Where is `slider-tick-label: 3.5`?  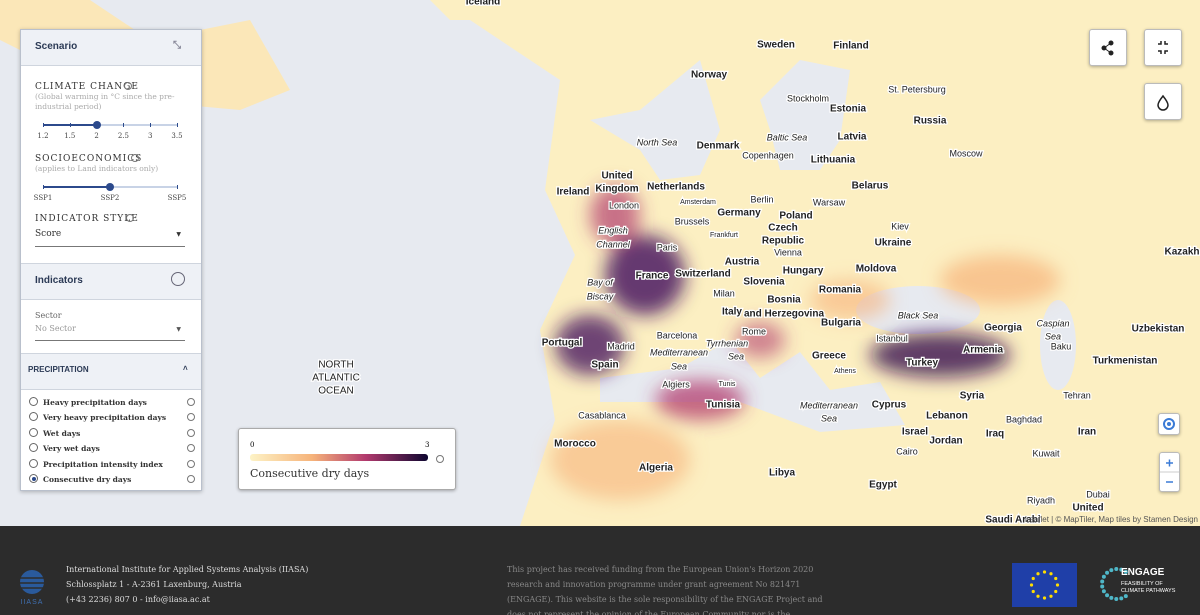
slider-tick-label: 3.5 is located at coordinates (177, 136).